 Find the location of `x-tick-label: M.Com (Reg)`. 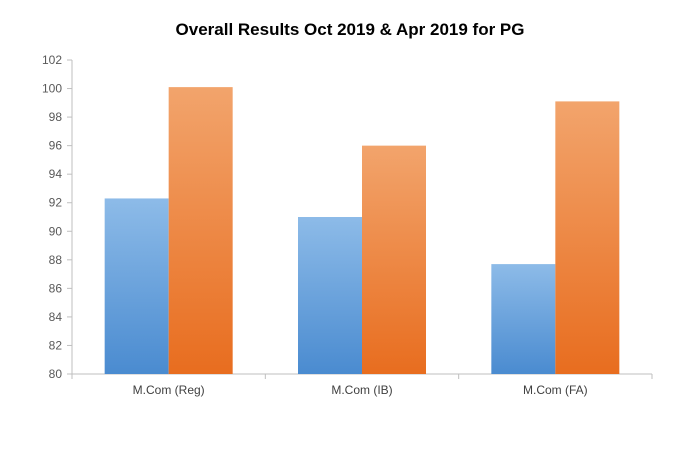

x-tick-label: M.Com (Reg) is located at coordinates (169, 390).